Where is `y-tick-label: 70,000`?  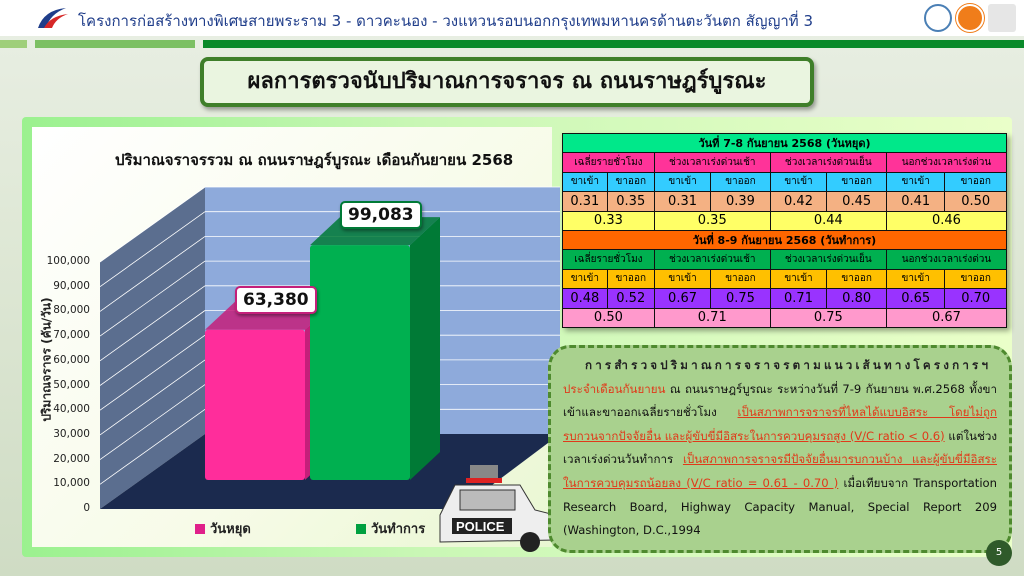 y-tick-label: 70,000 is located at coordinates (71, 335).